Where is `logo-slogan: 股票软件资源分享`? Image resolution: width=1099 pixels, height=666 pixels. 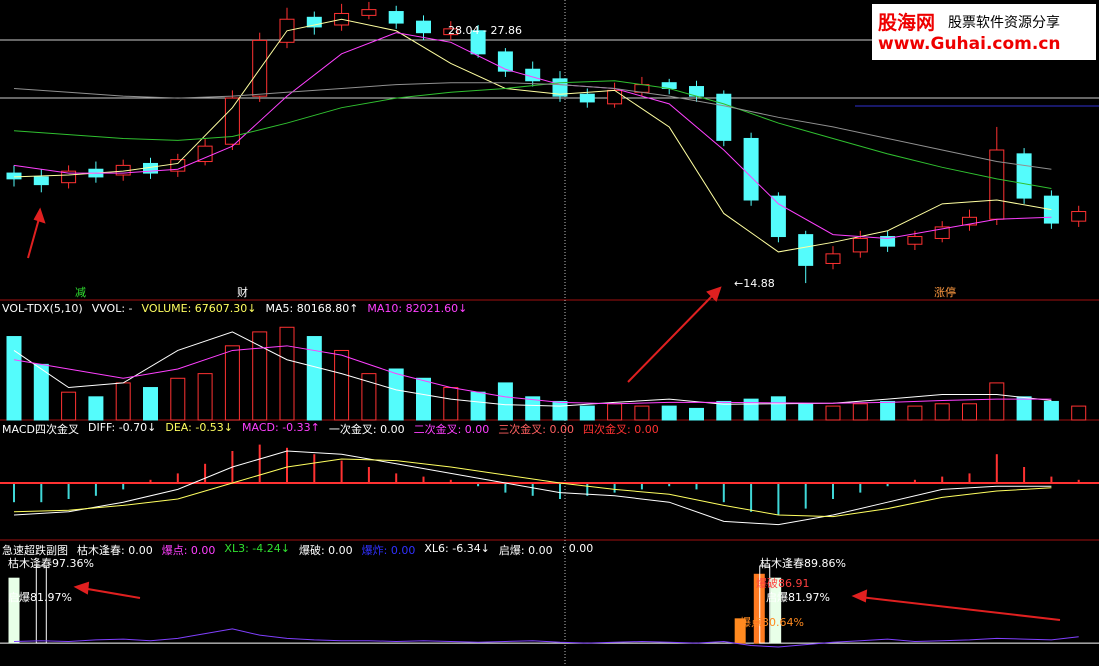
logo-slogan: 股票软件资源分享 is located at coordinates (1004, 23).